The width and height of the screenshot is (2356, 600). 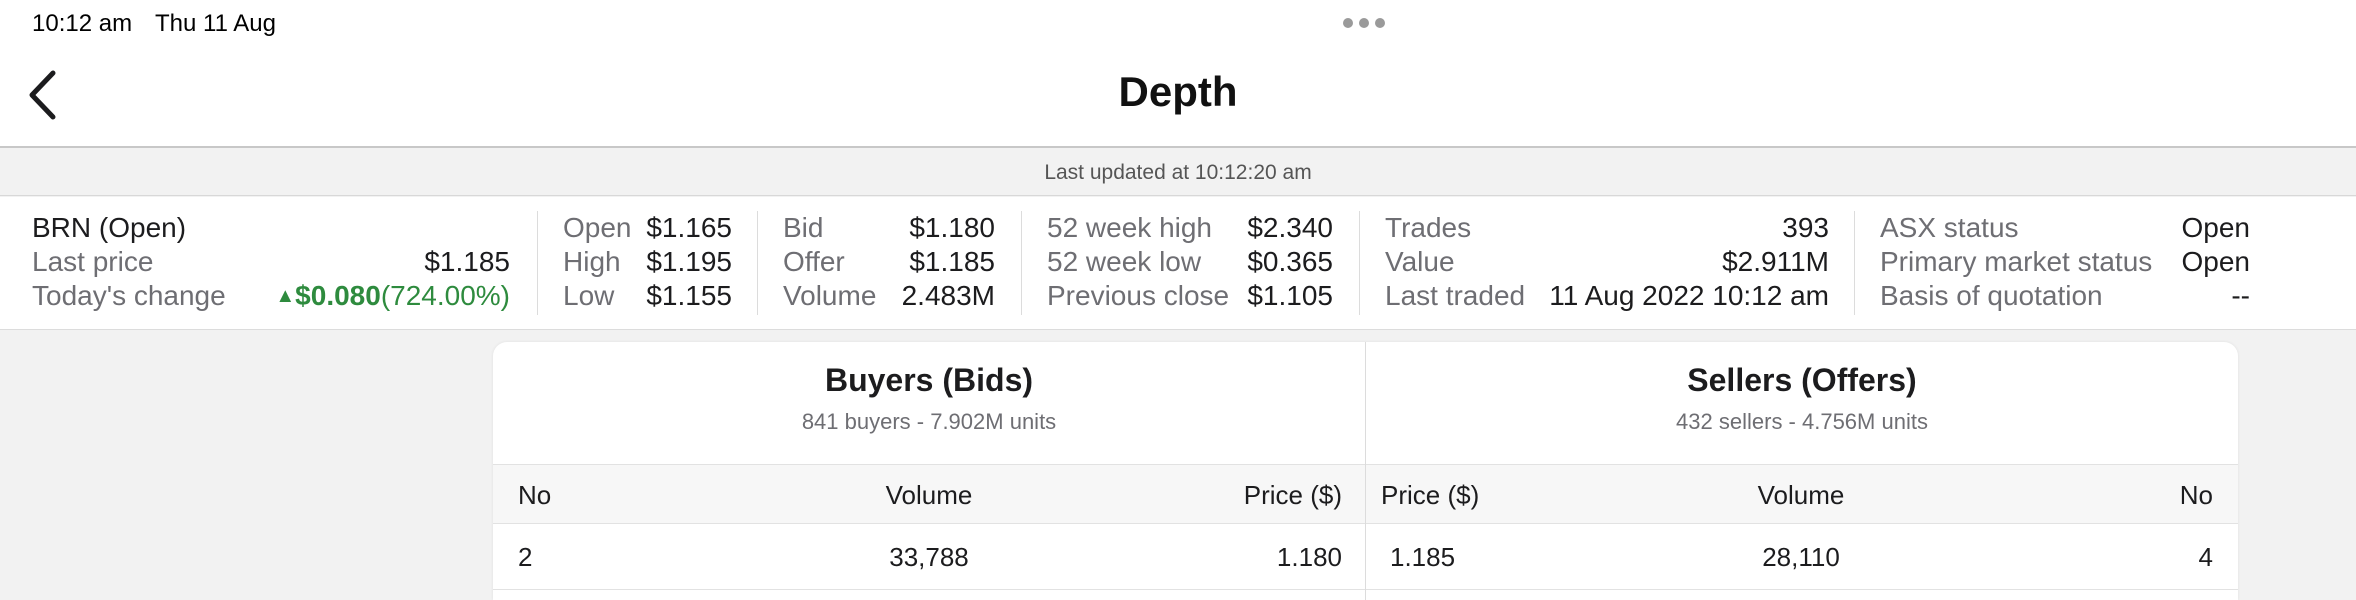 I want to click on high-label: High, so click(x=592, y=261).